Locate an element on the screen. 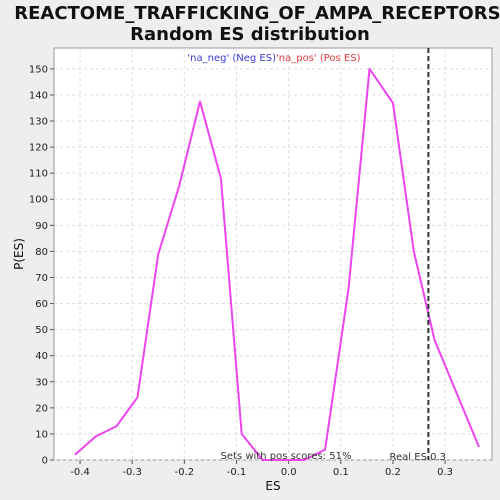  chart-title-line2: Random ES distribution is located at coordinates (250, 34).